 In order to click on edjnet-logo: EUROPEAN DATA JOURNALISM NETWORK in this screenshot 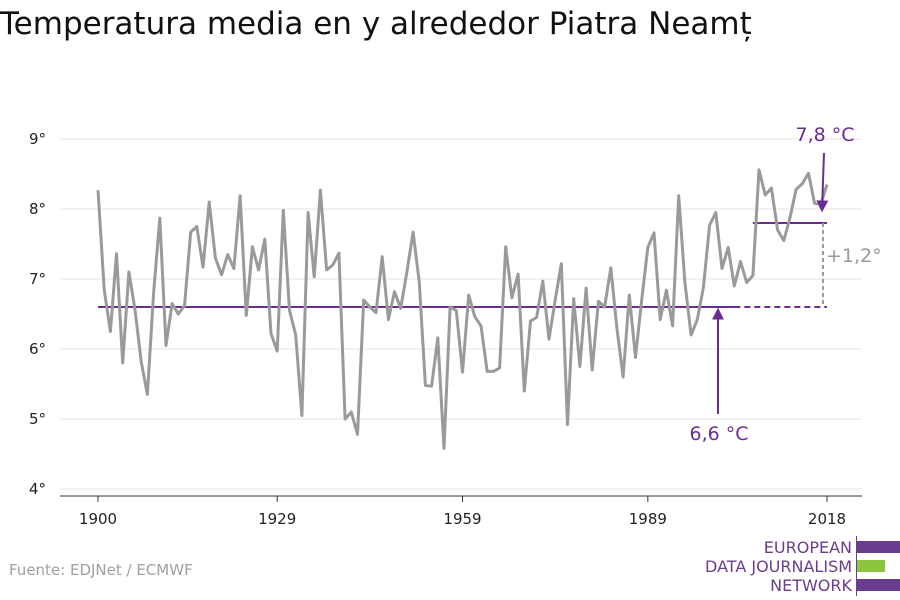, I will do `click(800, 566)`.